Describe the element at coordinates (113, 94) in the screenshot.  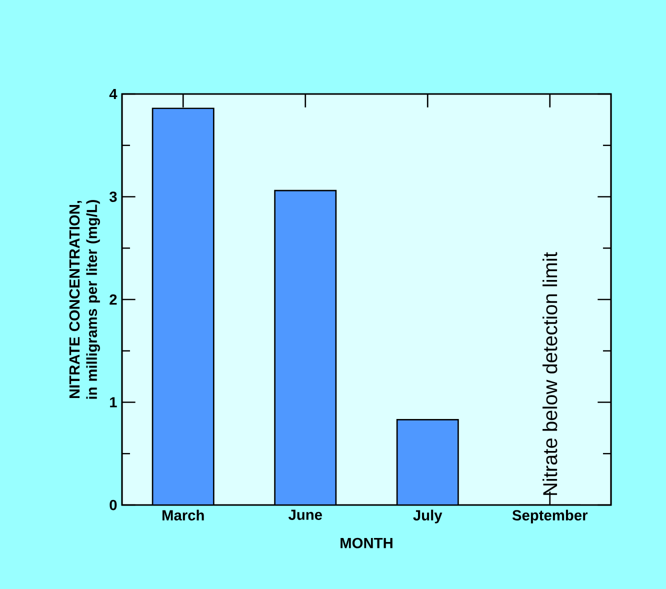
I see `y-tick-label: 4` at that location.